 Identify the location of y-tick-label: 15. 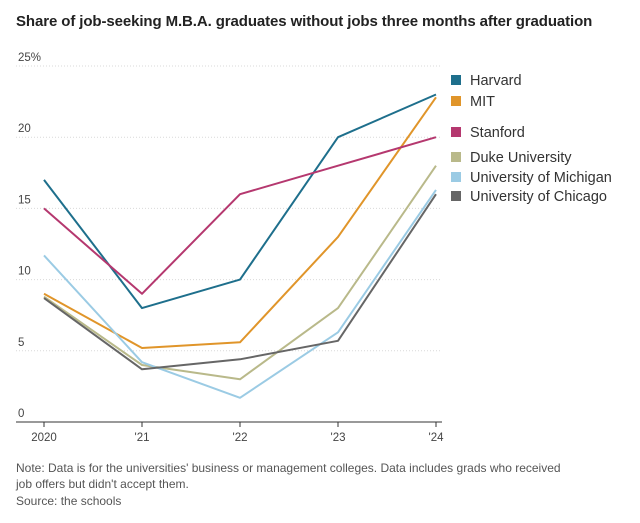
(24, 200).